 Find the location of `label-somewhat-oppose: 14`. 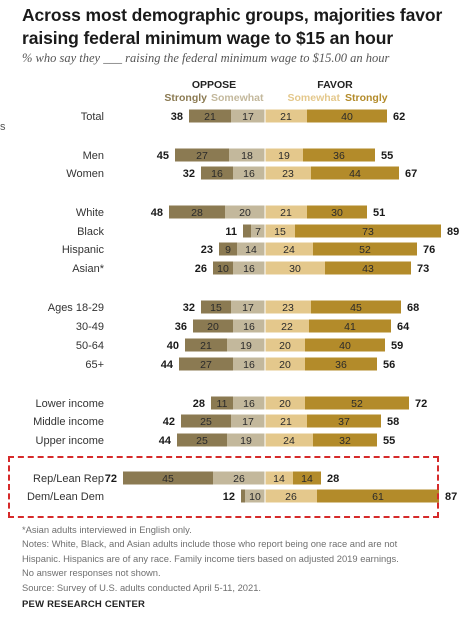

label-somewhat-oppose: 14 is located at coordinates (251, 250).